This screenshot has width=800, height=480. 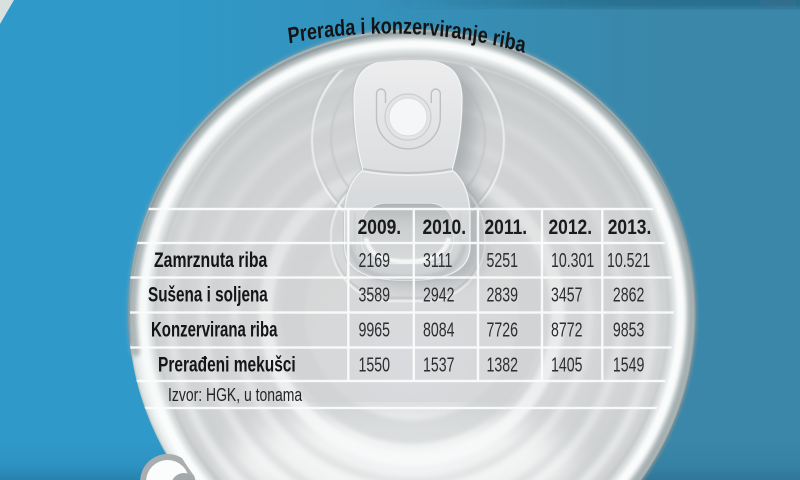 I want to click on svg-text: Izvor: HGK, u tonama, so click(x=235, y=395).